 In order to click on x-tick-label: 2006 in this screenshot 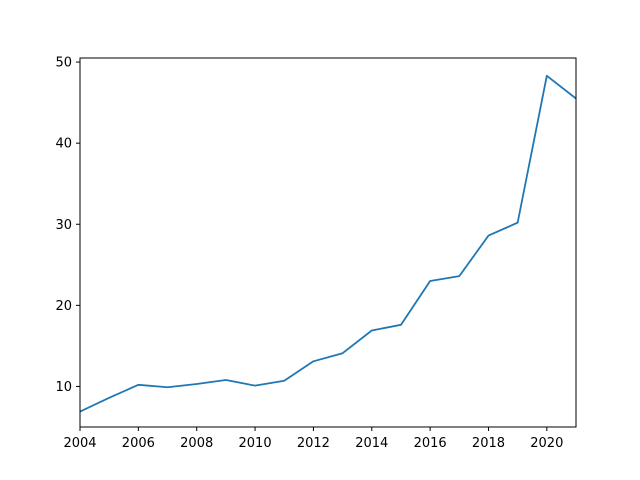, I will do `click(138, 443)`.